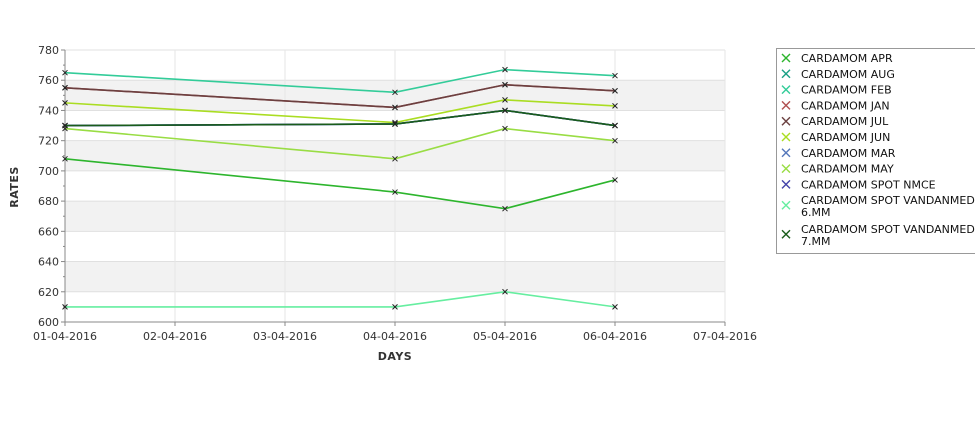 The image size is (975, 429). I want to click on legend-item: CARDAMOM SPOT NMCE, so click(858, 184).